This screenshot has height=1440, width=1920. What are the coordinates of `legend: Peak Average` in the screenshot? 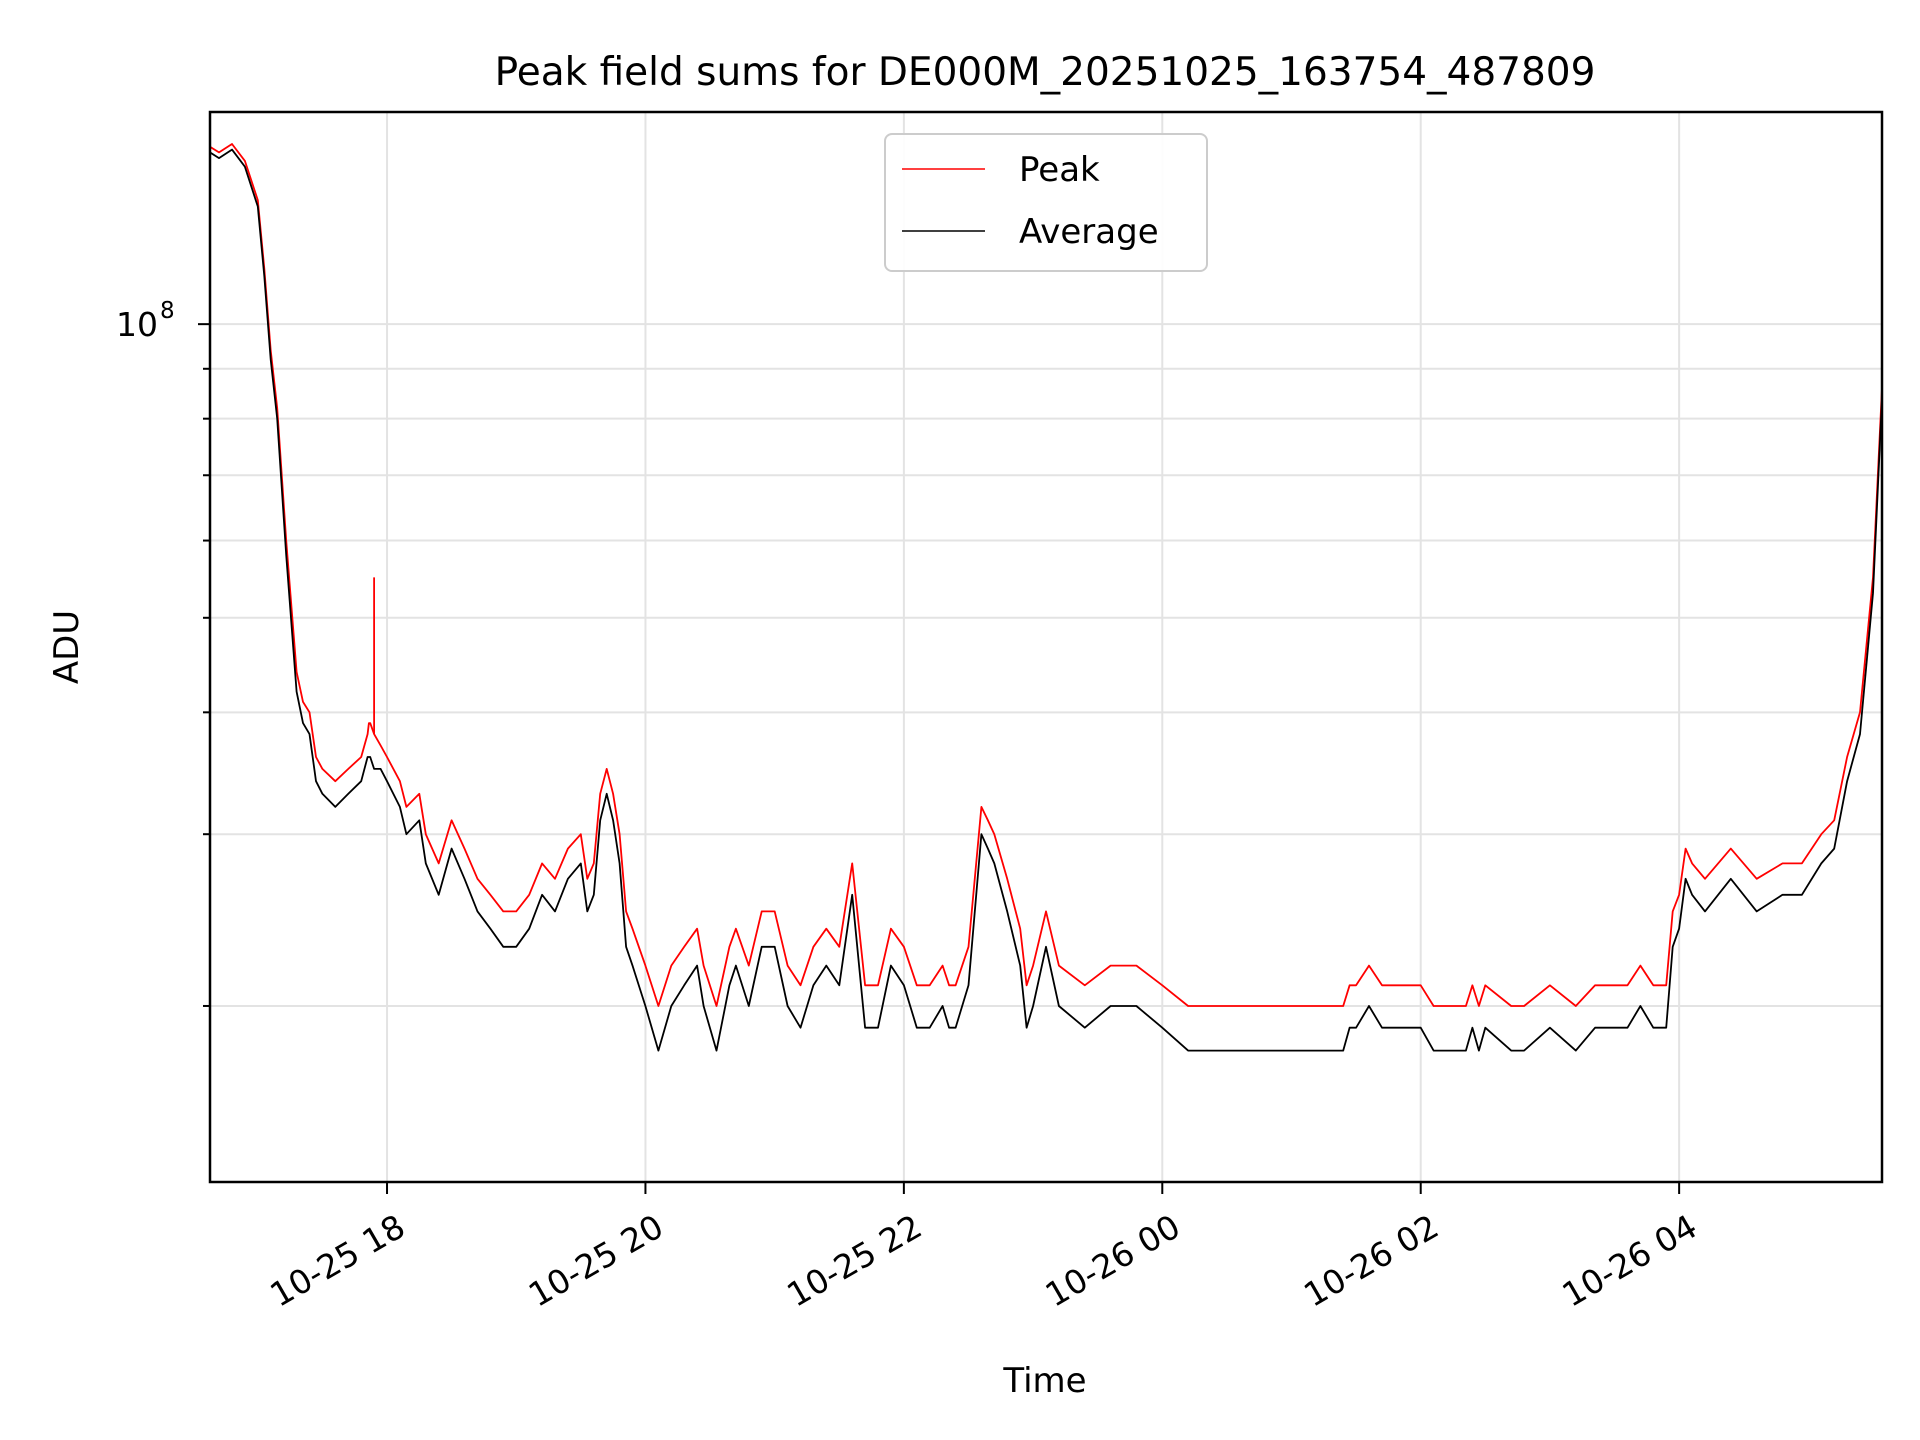 It's located at (1046, 202).